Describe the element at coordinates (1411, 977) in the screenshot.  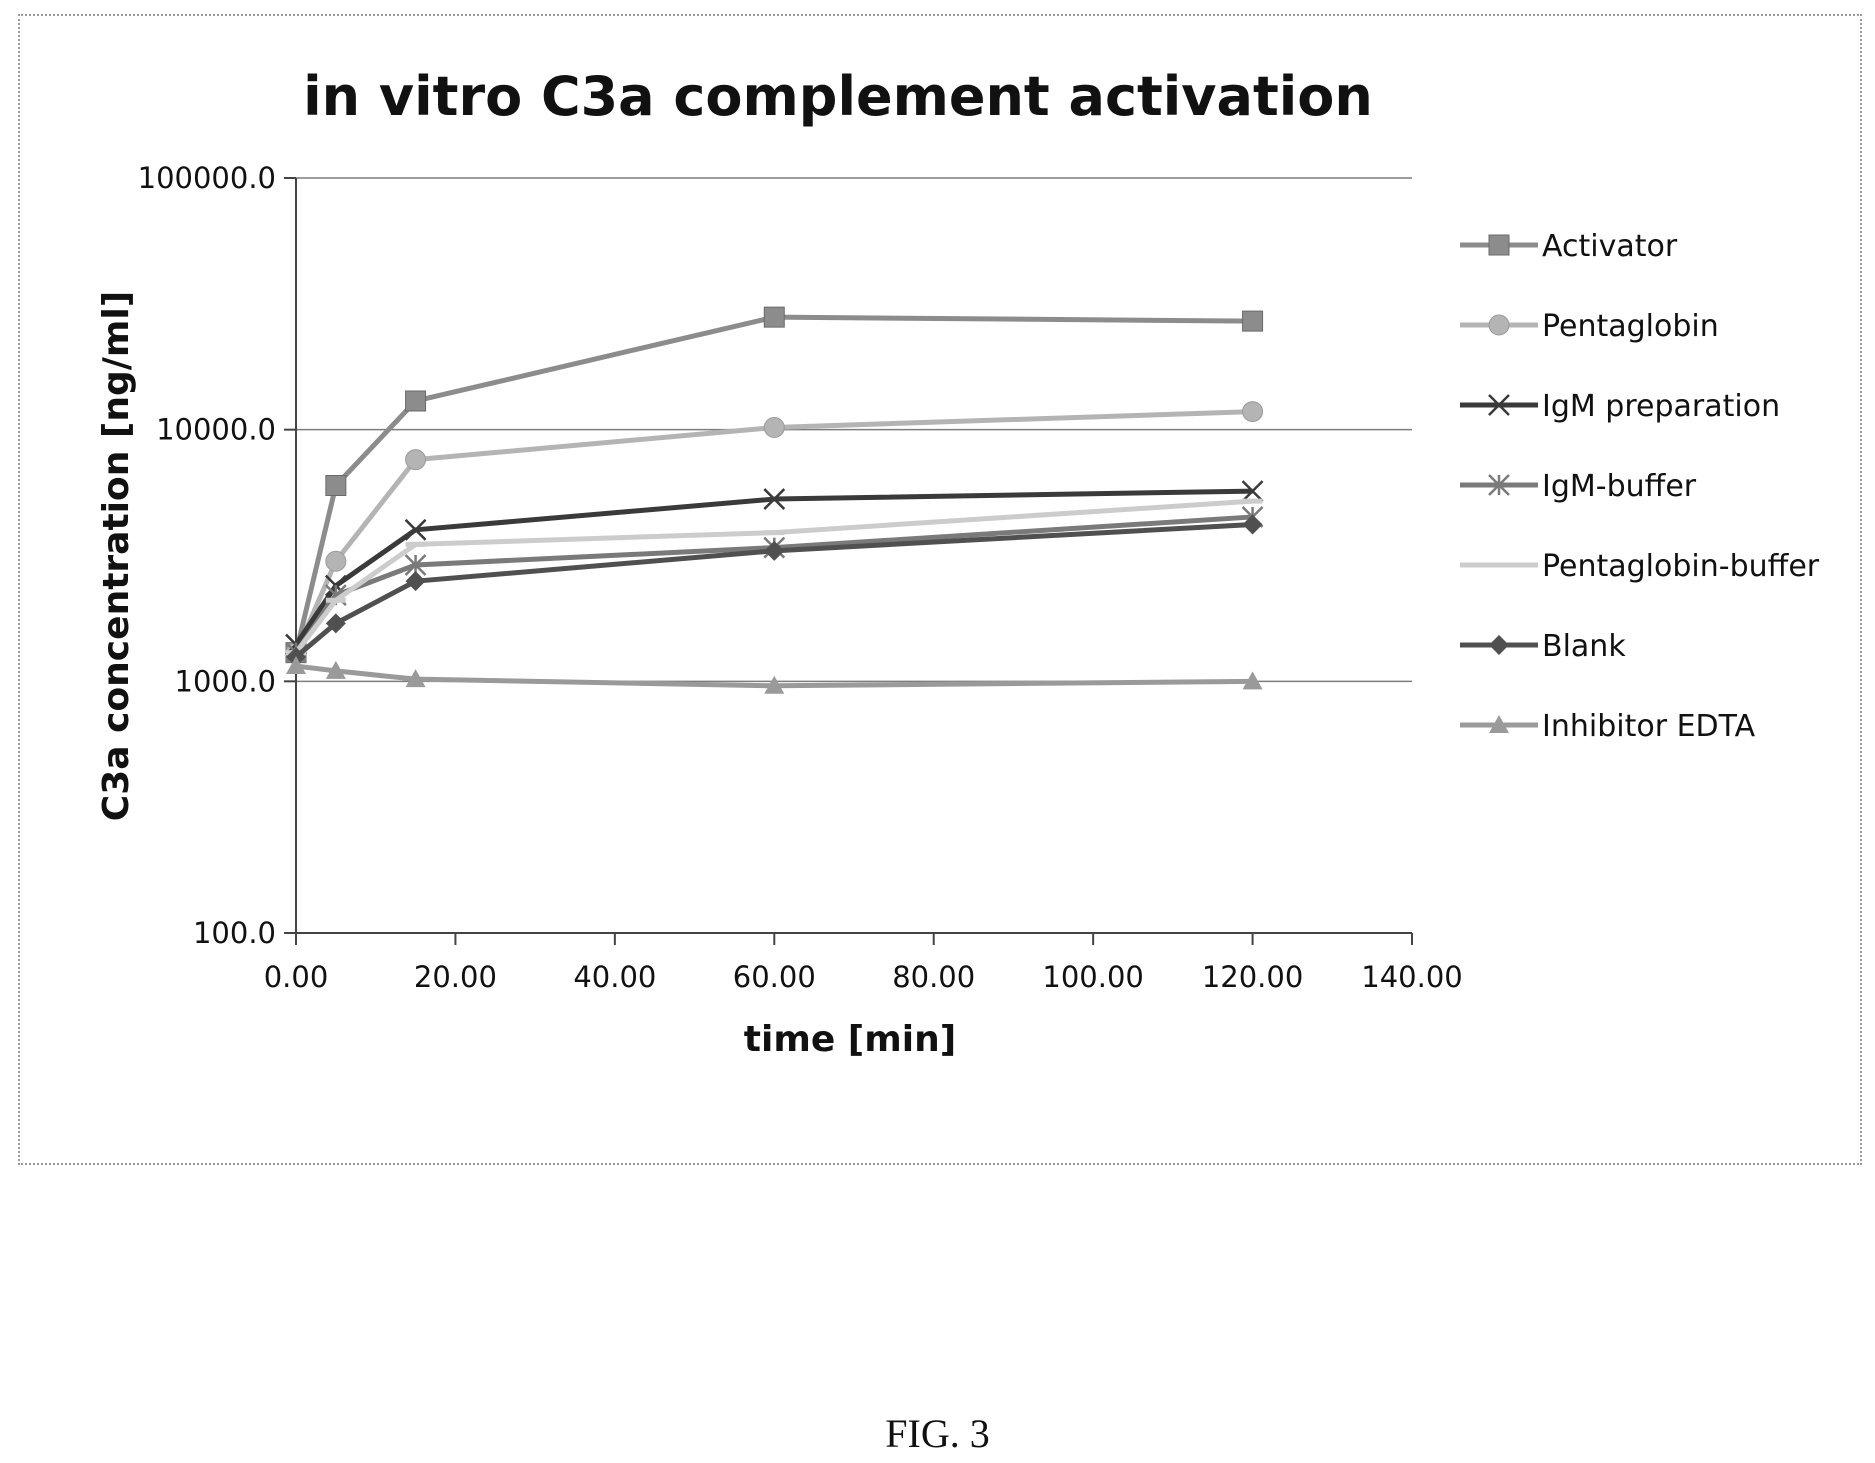
I see `x-tick-label: 140.00` at that location.